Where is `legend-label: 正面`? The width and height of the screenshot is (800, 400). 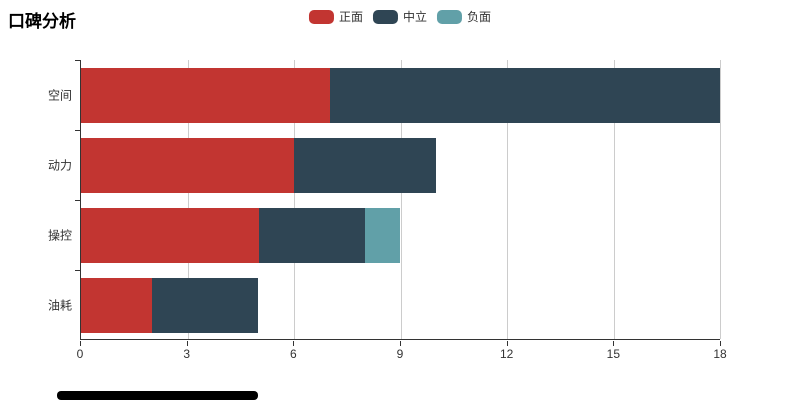
legend-label: 正面 is located at coordinates (350, 17).